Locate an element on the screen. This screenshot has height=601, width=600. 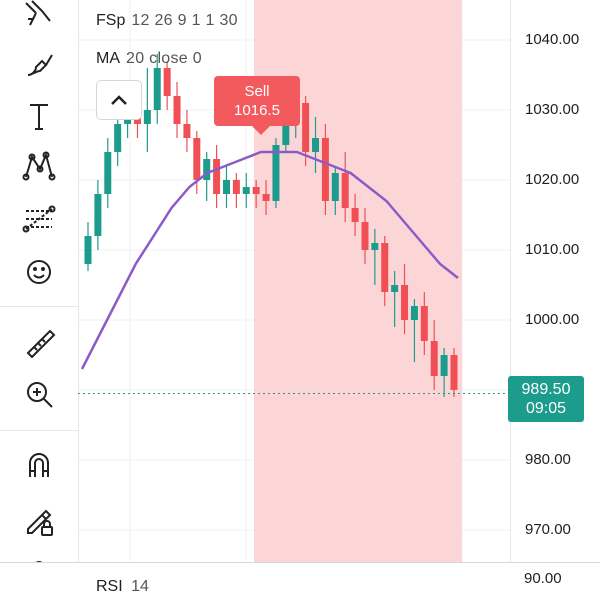
ma-params: 20 close 0 is located at coordinates (164, 58).